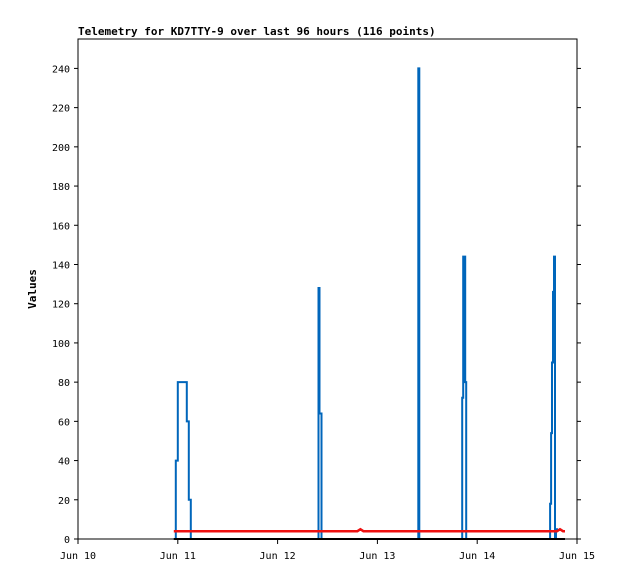  Describe the element at coordinates (67, 540) in the screenshot. I see `y-tick-label: 0` at that location.